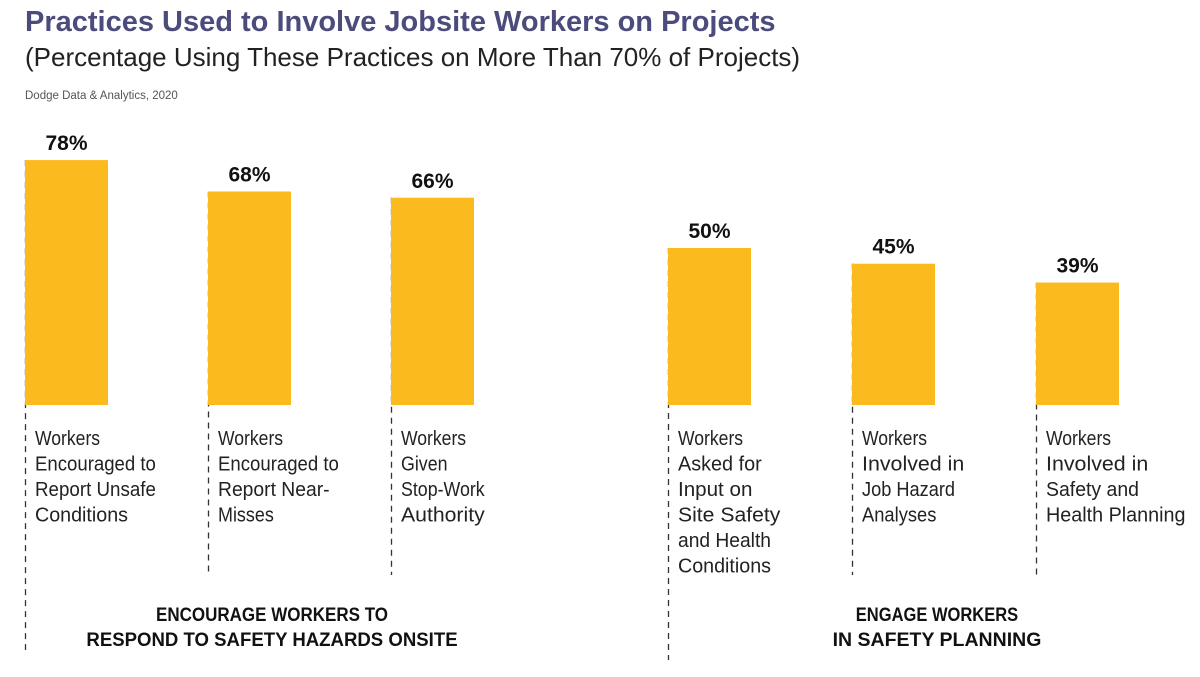 This screenshot has width=1200, height=677. What do you see at coordinates (937, 640) in the screenshot?
I see `group-label: IN SAFETY PLANNING` at bounding box center [937, 640].